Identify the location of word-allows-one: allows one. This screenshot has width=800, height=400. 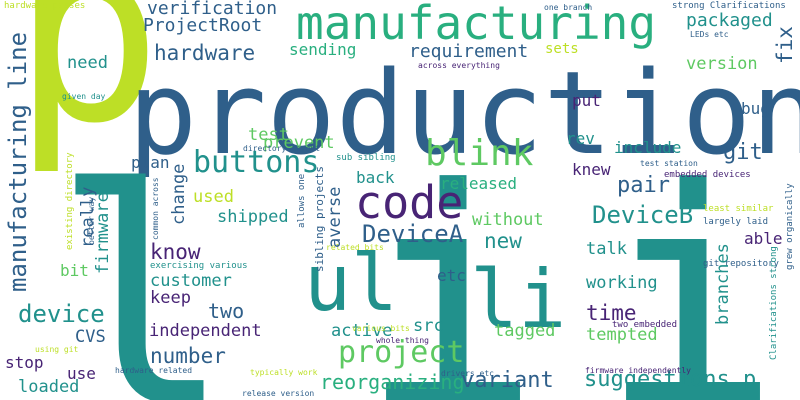
(302, 200).